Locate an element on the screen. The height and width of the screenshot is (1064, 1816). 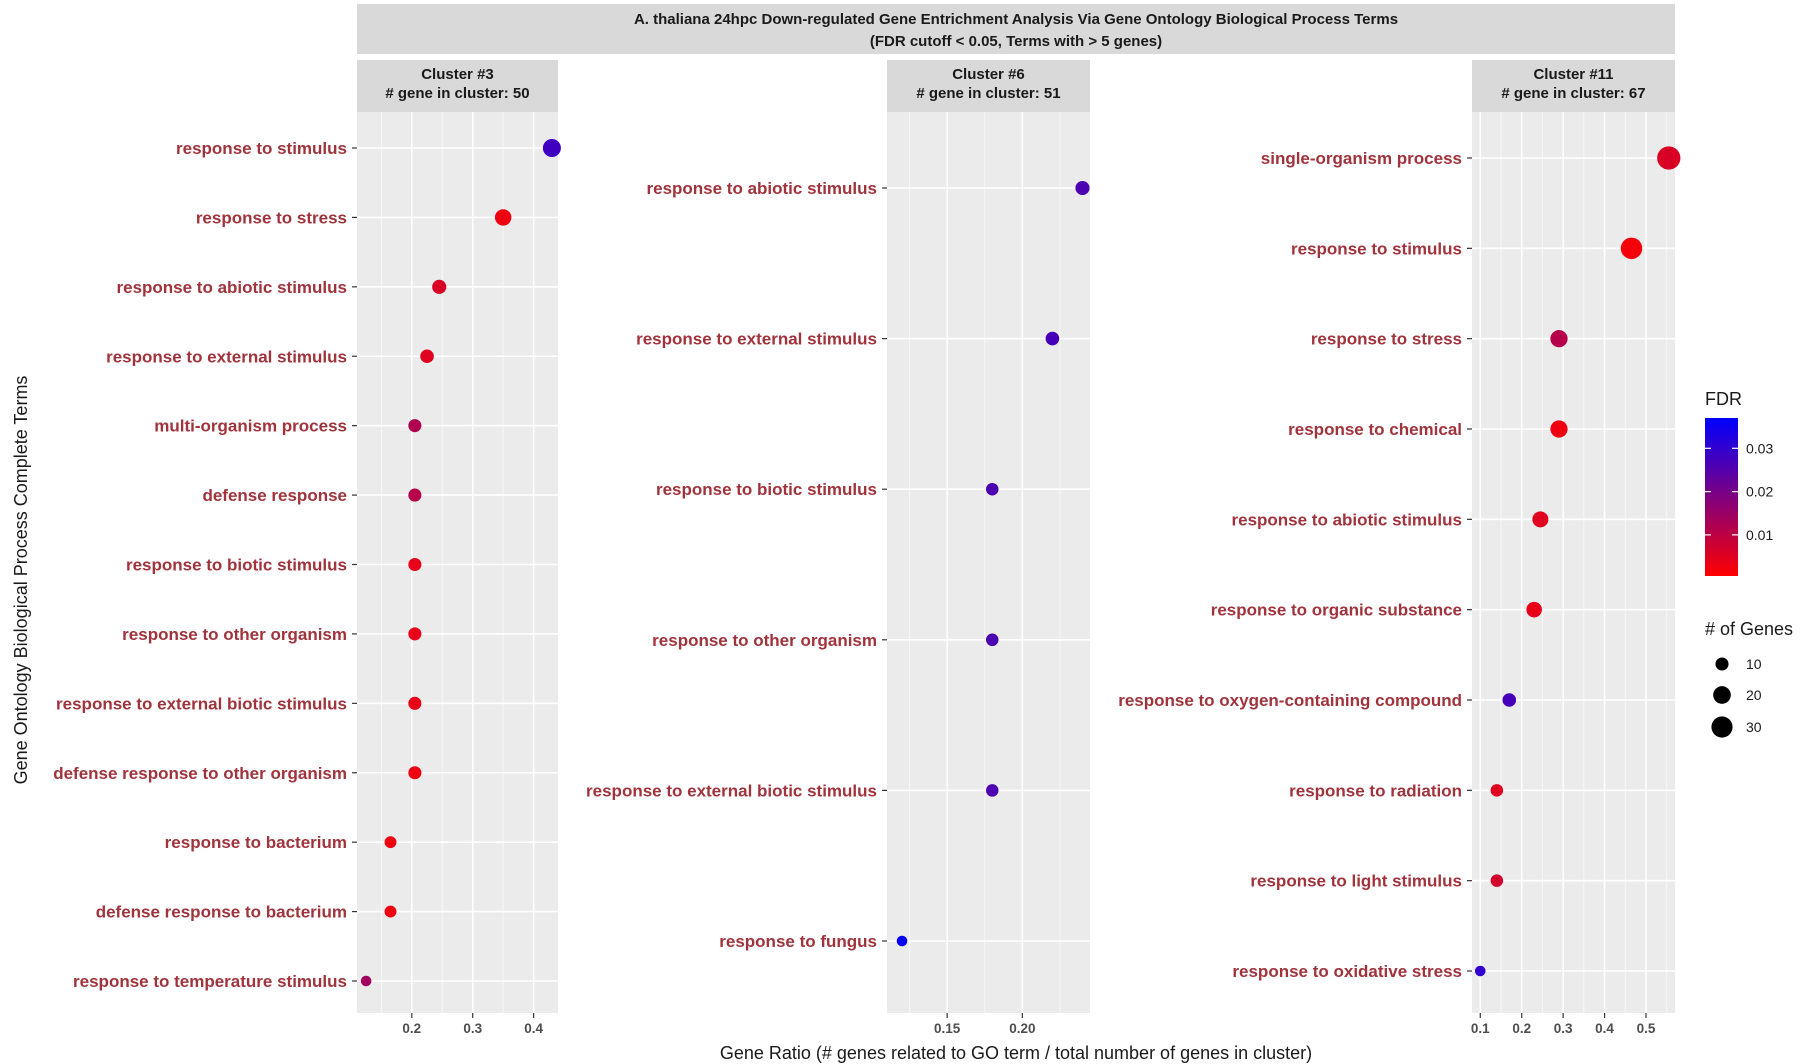
facet-strip-title: Cluster #11 is located at coordinates (1573, 74).